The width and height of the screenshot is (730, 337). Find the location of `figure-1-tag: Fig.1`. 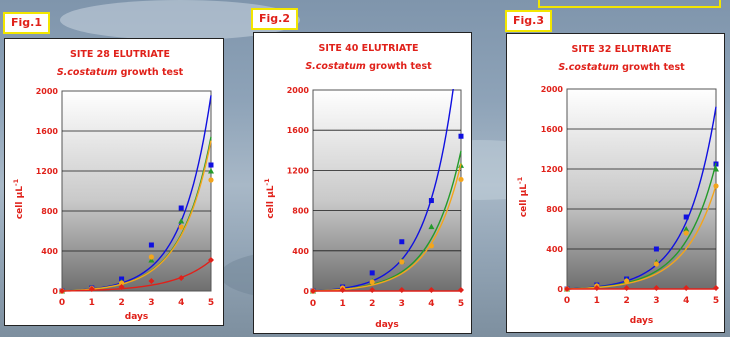

figure-1-tag: Fig.1 is located at coordinates (26, 23).